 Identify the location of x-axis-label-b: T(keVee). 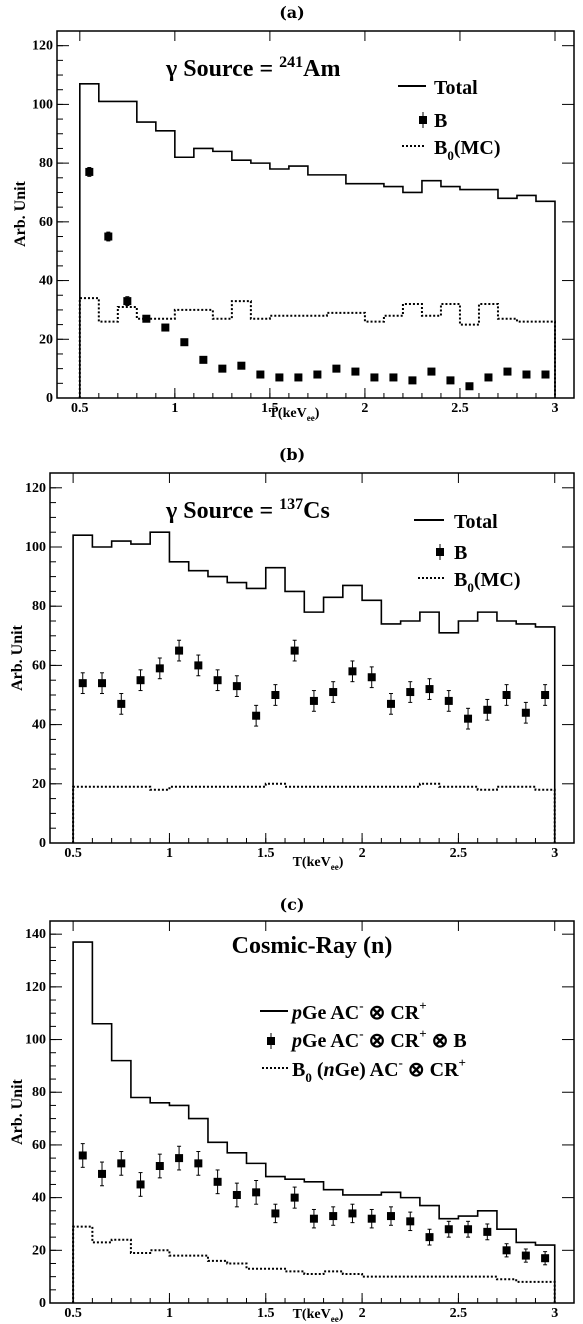
(318, 863).